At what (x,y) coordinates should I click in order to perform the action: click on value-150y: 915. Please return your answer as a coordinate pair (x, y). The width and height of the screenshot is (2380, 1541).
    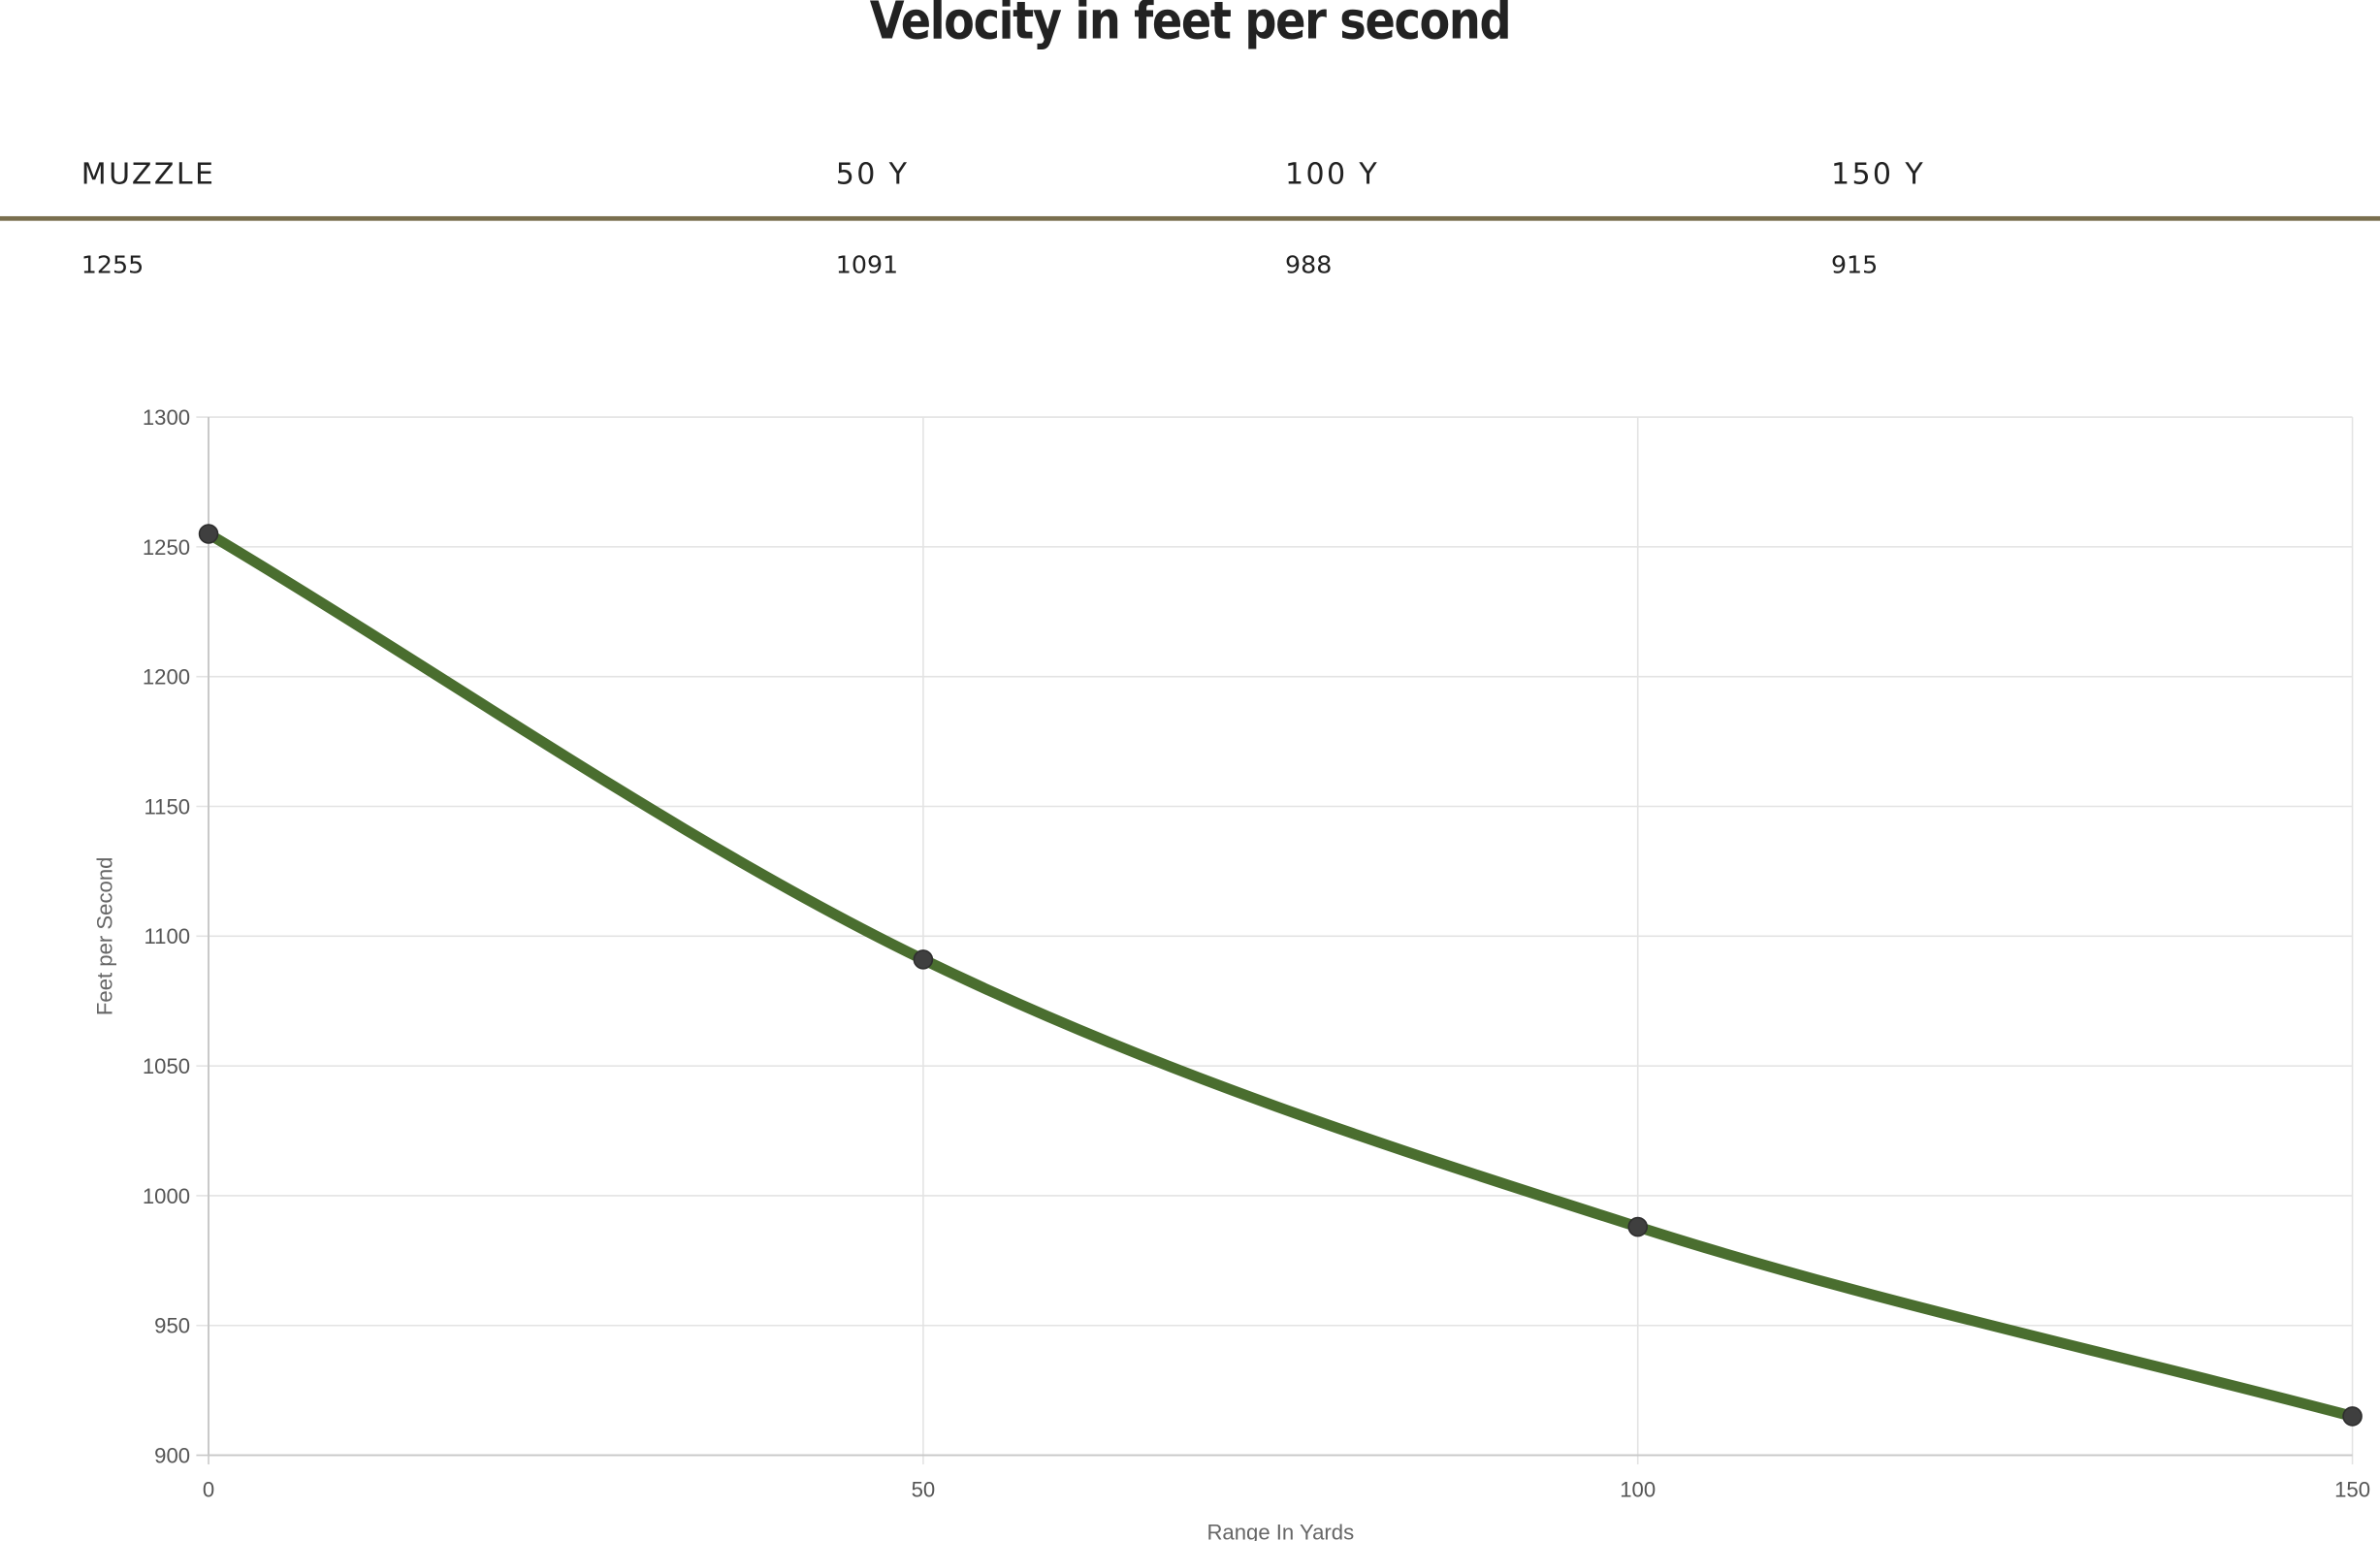
    Looking at the image, I should click on (1854, 264).